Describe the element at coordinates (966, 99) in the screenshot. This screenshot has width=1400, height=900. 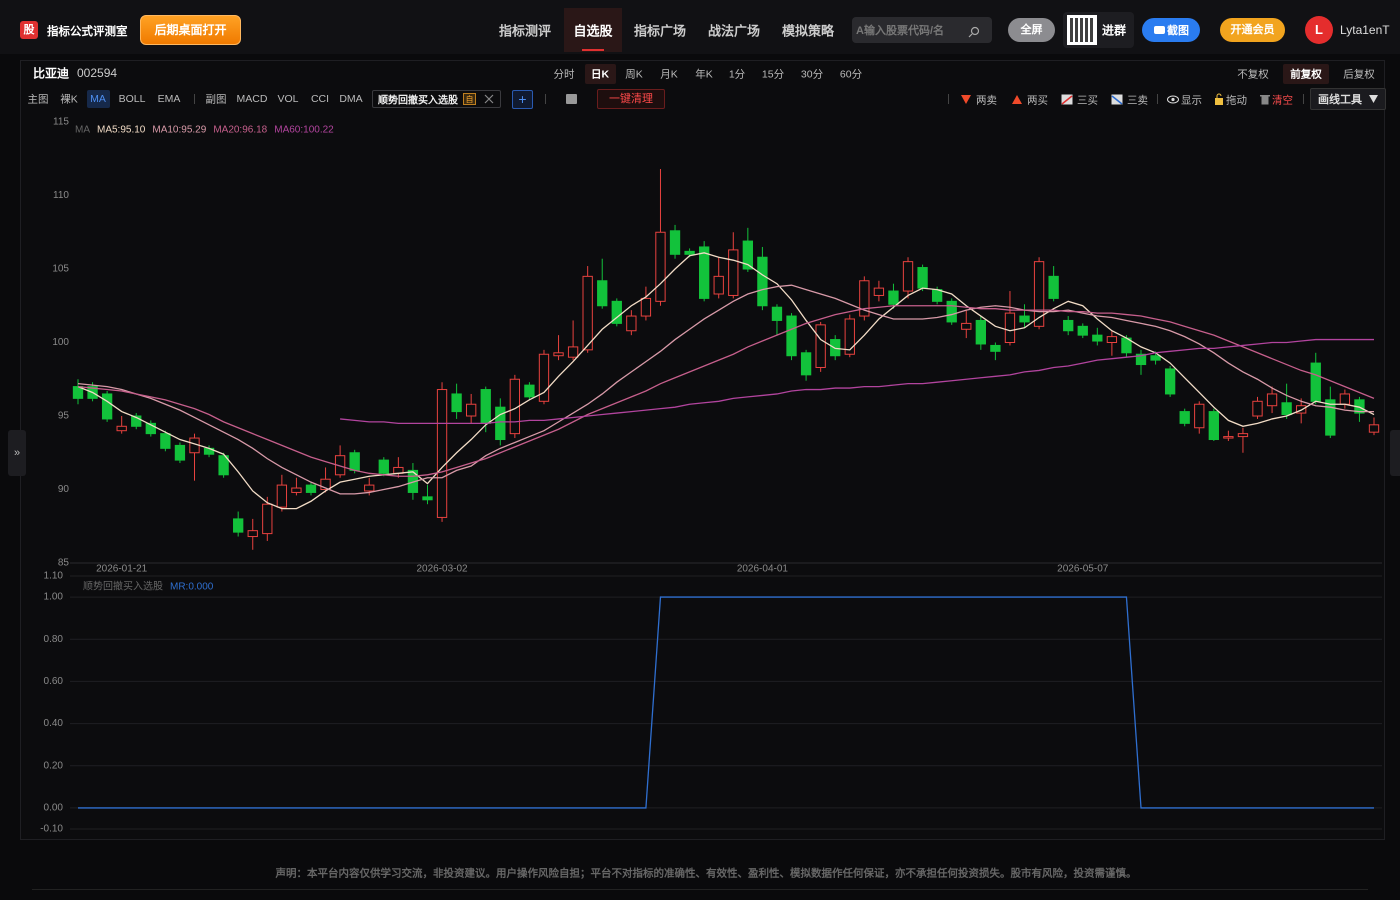
I see `sell-icon` at that location.